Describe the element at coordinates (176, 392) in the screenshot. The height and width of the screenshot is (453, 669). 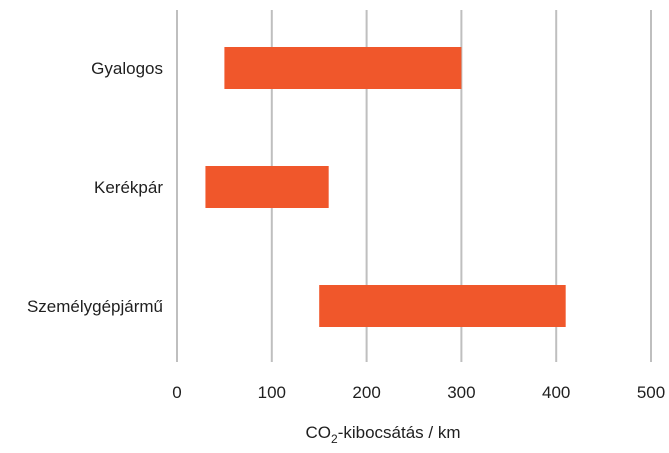
I see `x-tick-label-0: 0` at that location.